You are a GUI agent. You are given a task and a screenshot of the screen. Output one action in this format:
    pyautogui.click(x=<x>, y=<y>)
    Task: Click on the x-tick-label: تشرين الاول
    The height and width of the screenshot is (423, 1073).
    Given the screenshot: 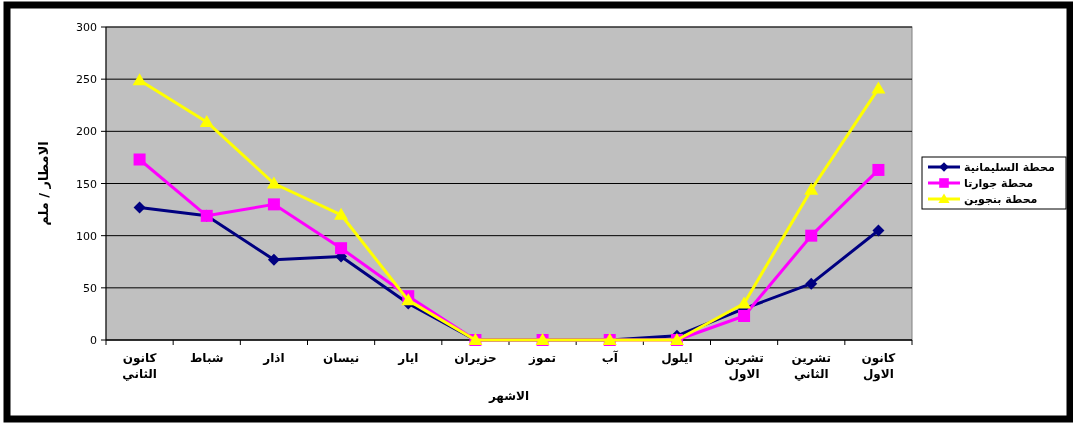 What is the action you would take?
    pyautogui.click(x=744, y=366)
    